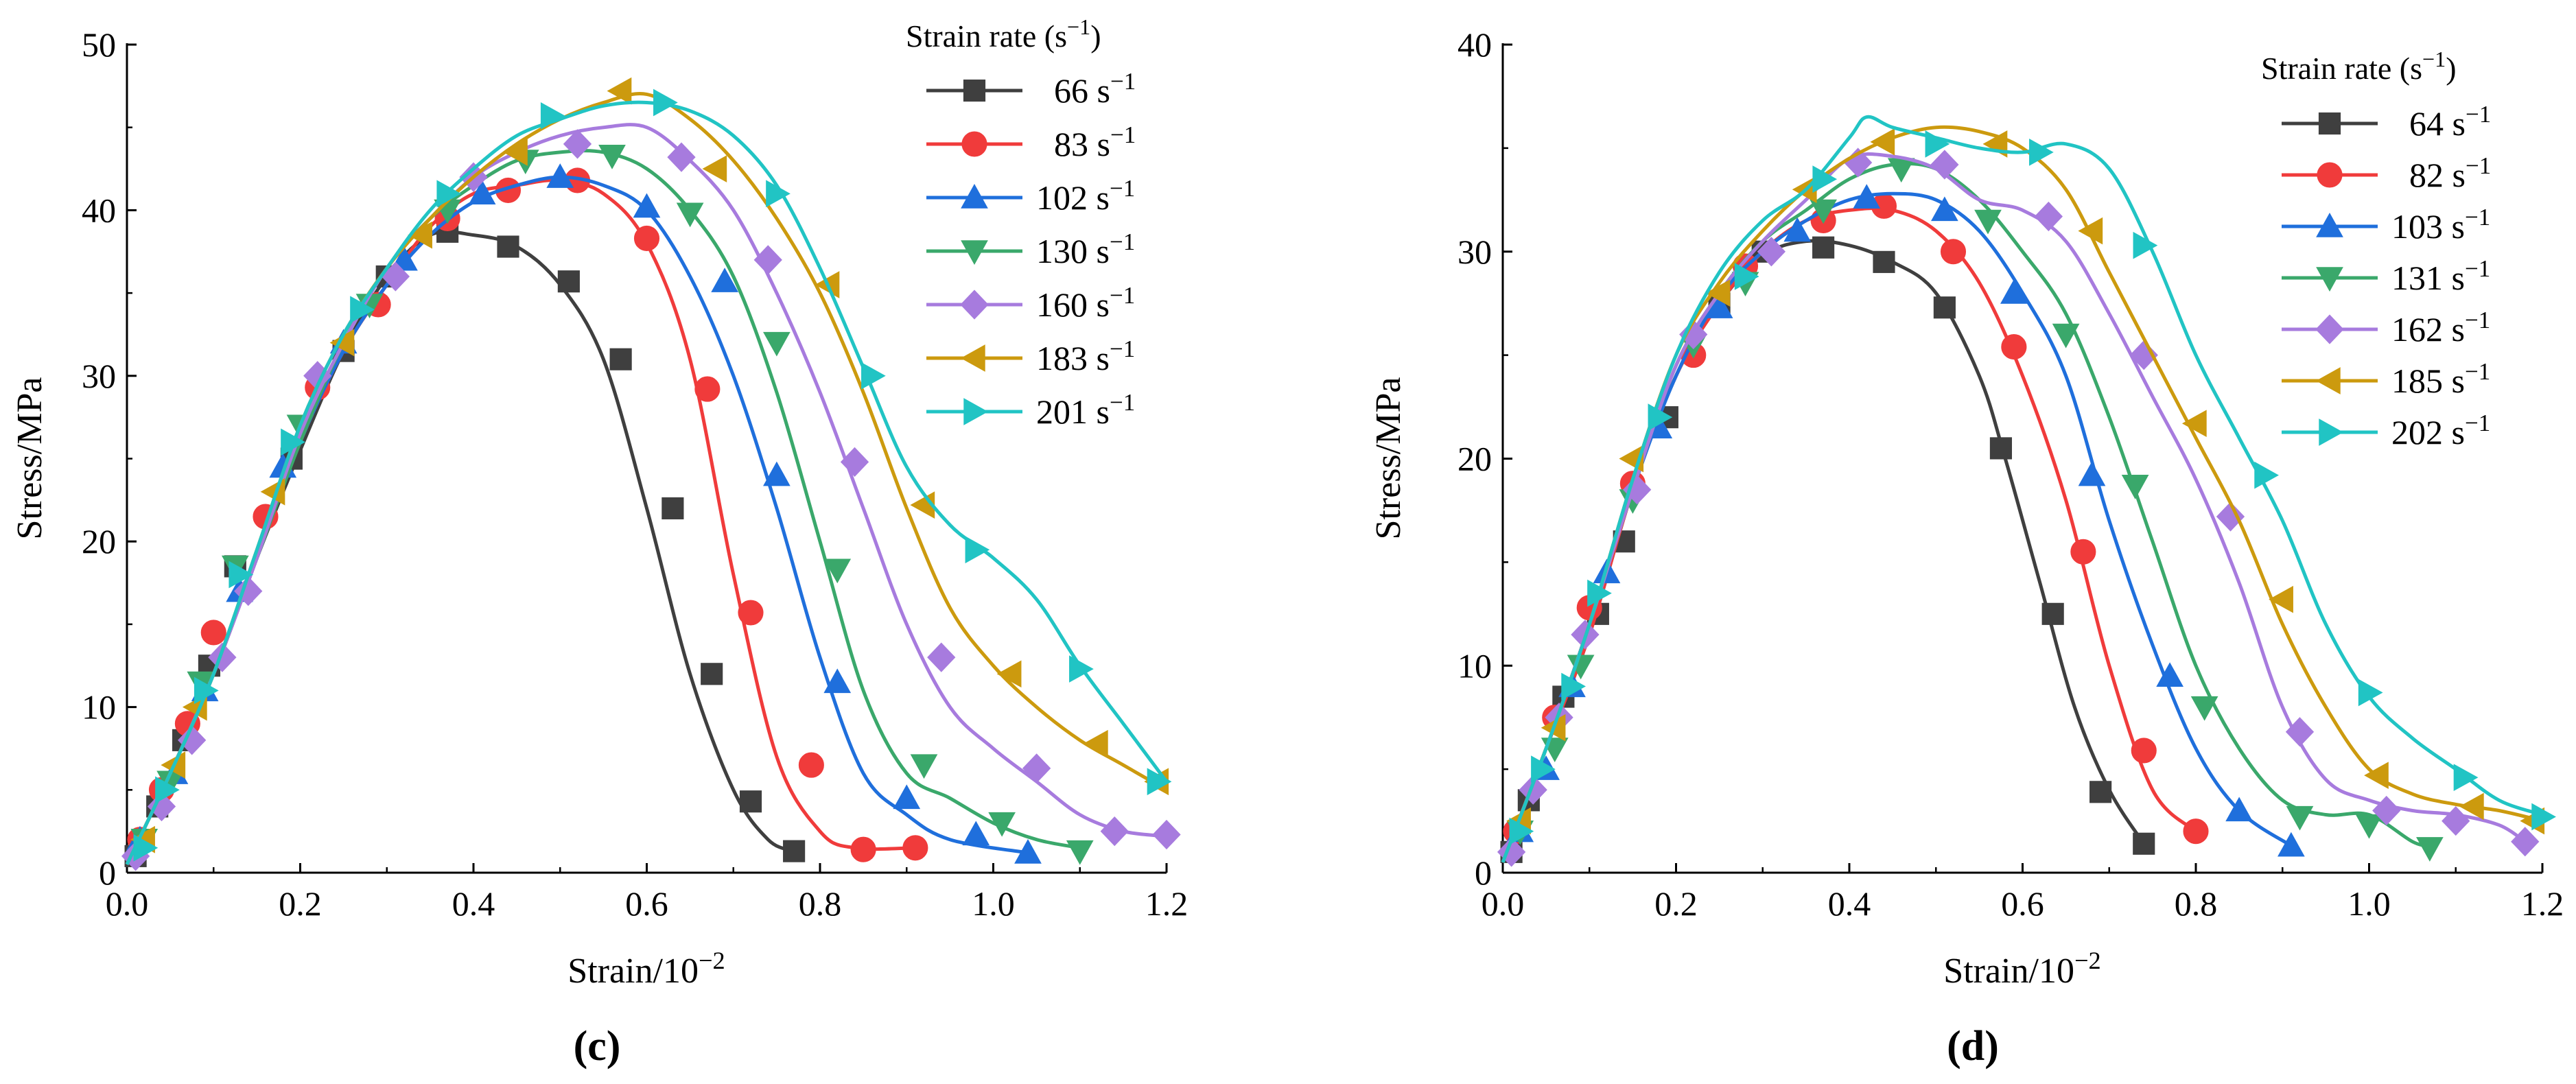  Describe the element at coordinates (99, 376) in the screenshot. I see `y-tick-label: 30` at that location.